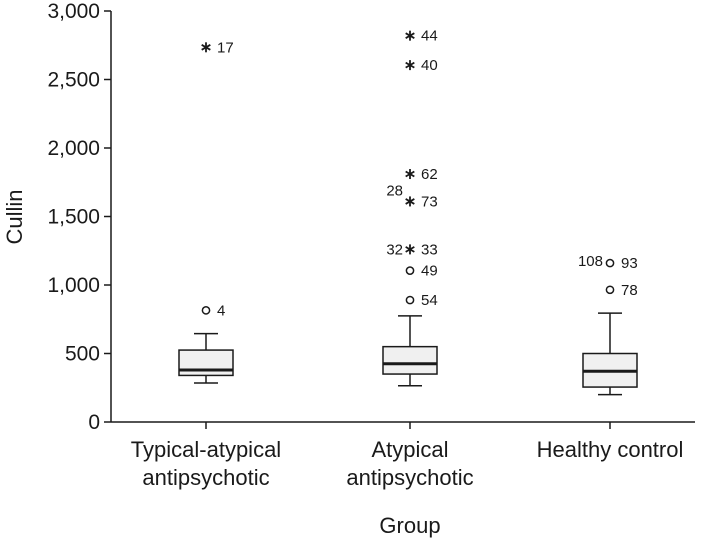 This screenshot has width=703, height=544. What do you see at coordinates (73, 148) in the screenshot?
I see `y-tick-label: 2,000` at bounding box center [73, 148].